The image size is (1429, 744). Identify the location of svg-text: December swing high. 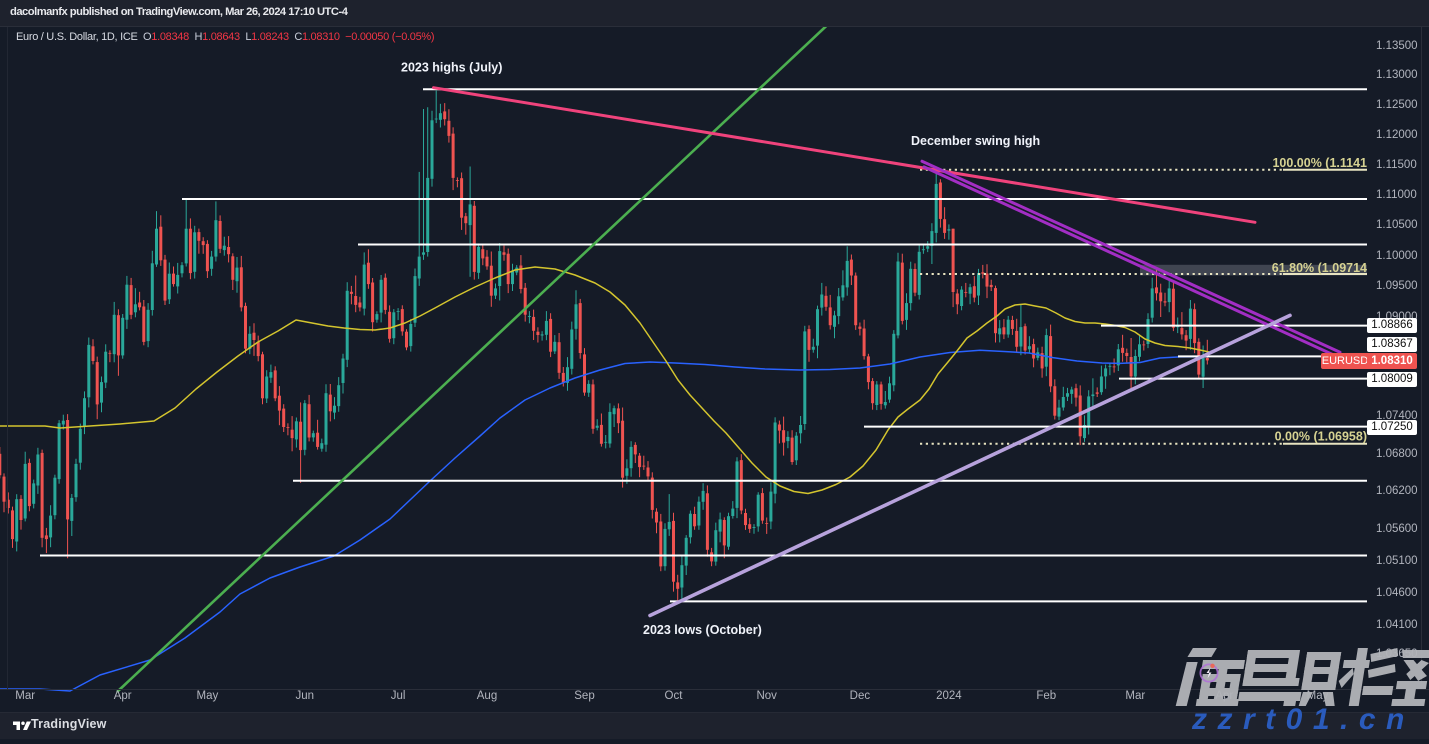
(975, 141).